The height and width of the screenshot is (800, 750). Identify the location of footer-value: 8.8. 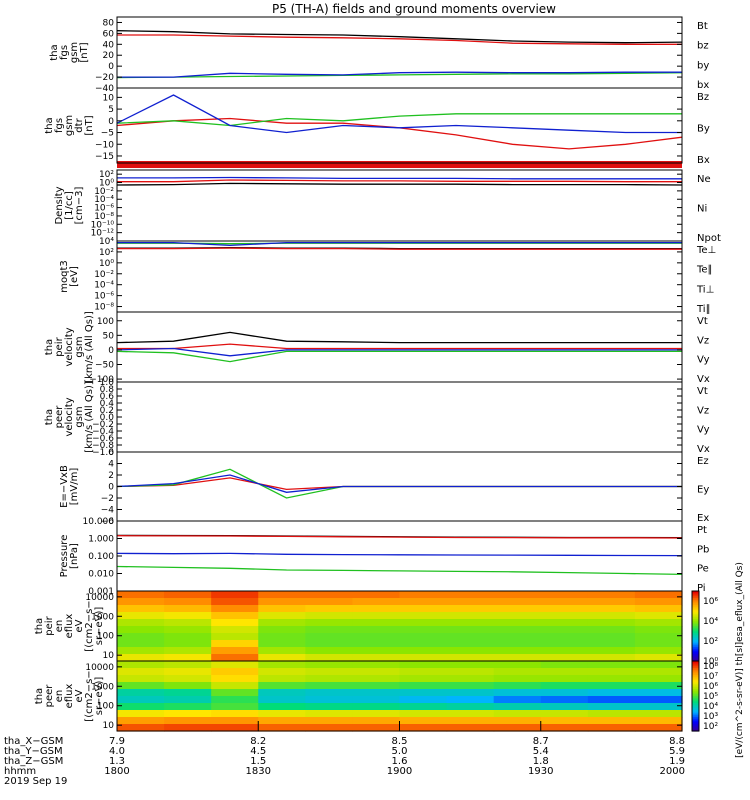
(677, 741).